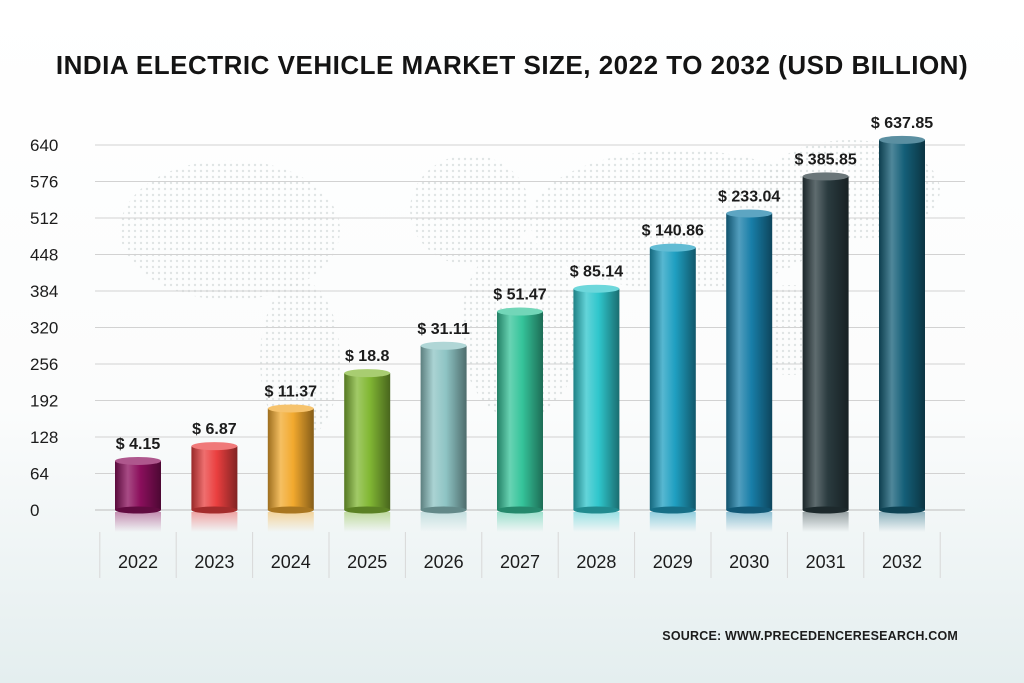 This screenshot has height=683, width=1024. Describe the element at coordinates (291, 391) in the screenshot. I see `data-label: $ 11.37` at that location.